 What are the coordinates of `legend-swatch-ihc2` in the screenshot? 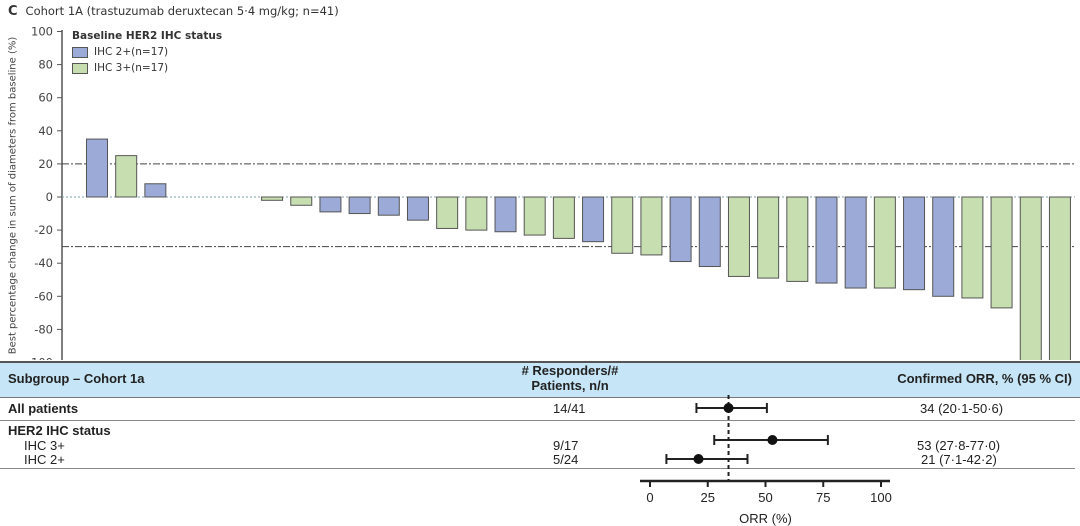 It's located at (80, 52).